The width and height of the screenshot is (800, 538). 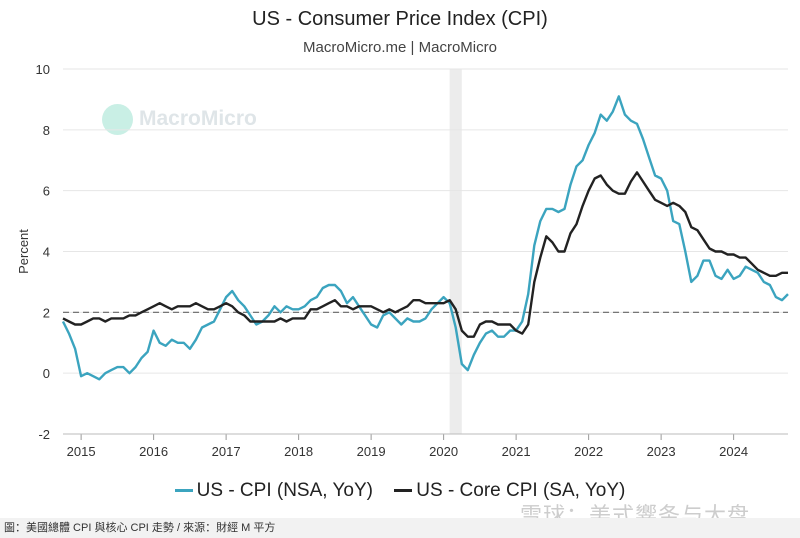 I want to click on x-tick-label: 2022, so click(x=588, y=451).